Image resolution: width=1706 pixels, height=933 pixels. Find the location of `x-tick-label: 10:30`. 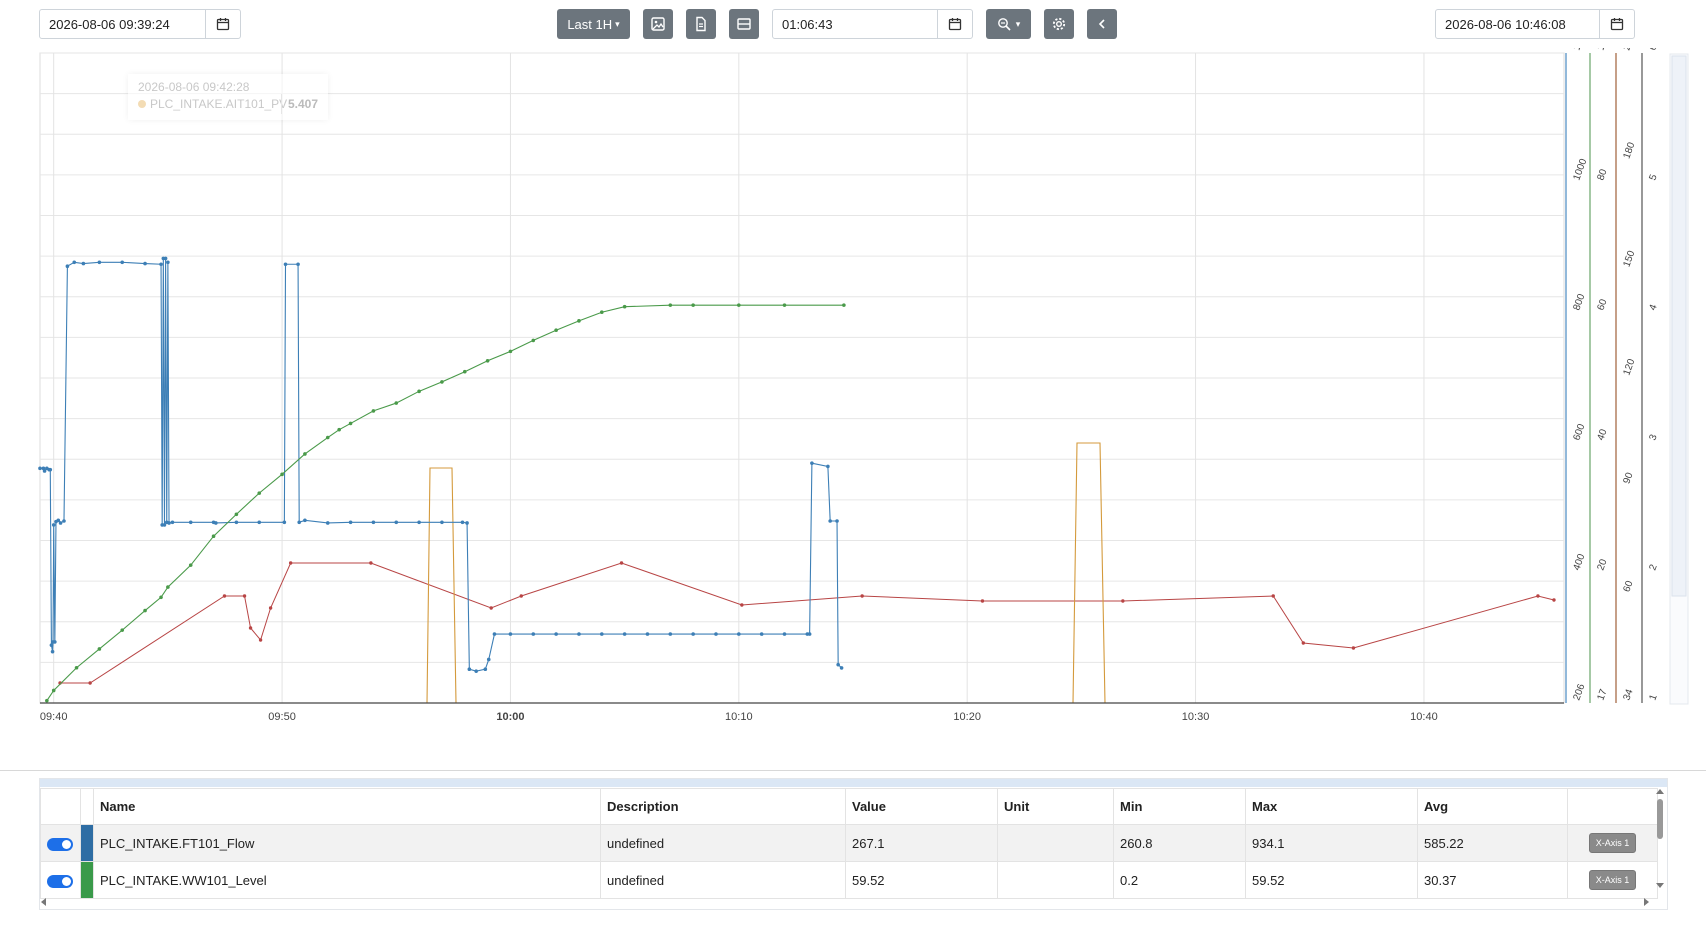

x-tick-label: 10:30 is located at coordinates (1196, 717).